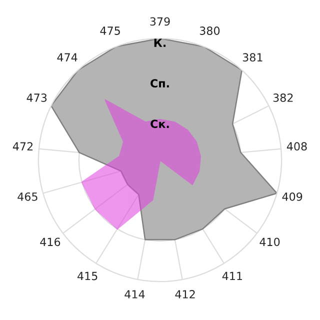 This screenshot has height=320, width=320. I want to click on spoke-label: 473, so click(36, 98).